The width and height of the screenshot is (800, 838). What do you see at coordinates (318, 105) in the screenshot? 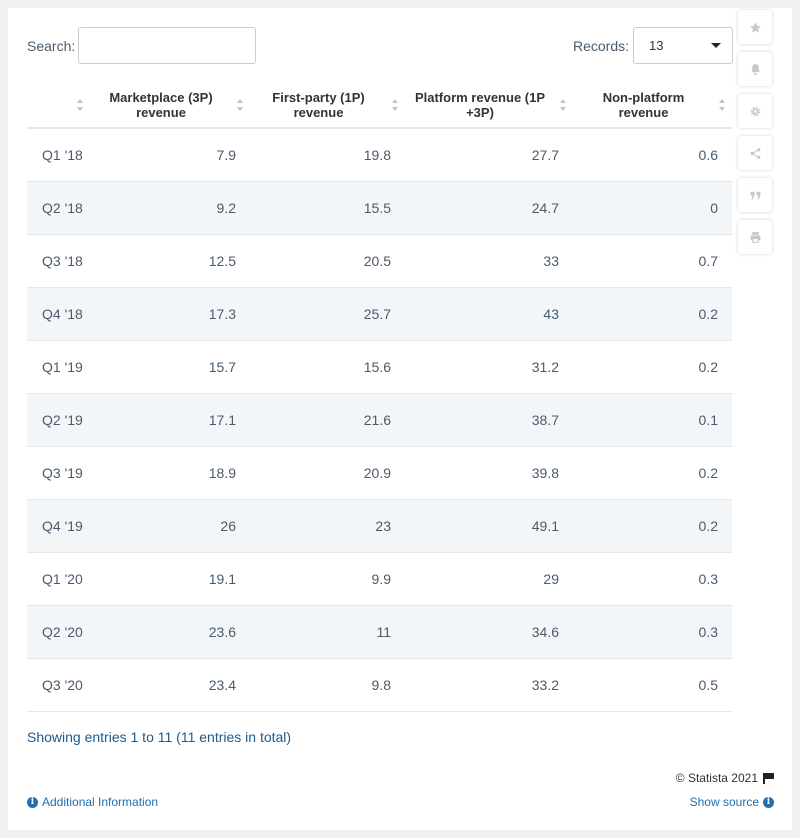
I see `column-header-label: First-party (1P) revenue` at bounding box center [318, 105].